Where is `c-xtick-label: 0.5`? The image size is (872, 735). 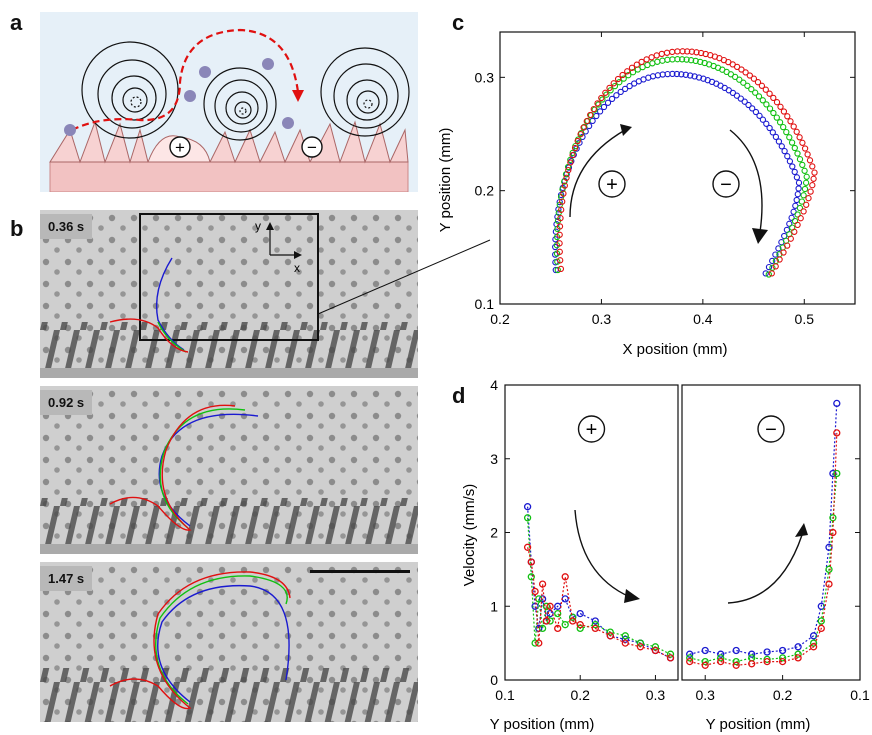 c-xtick-label: 0.5 is located at coordinates (805, 319).